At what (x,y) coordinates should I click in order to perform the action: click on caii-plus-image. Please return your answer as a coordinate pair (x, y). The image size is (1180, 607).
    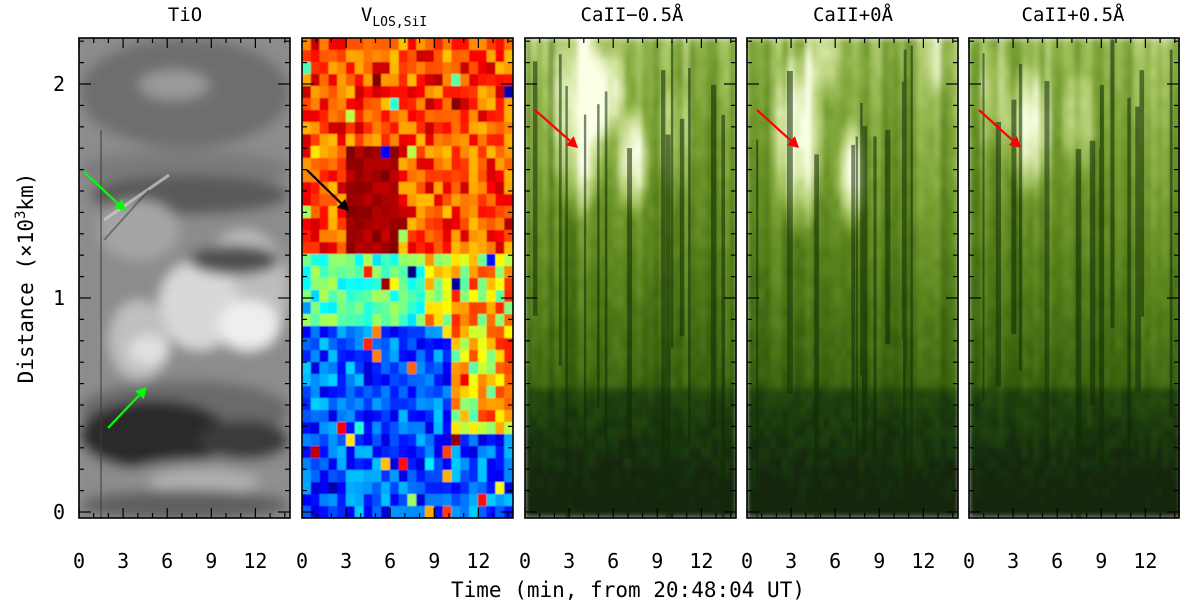
    Looking at the image, I should click on (1074, 278).